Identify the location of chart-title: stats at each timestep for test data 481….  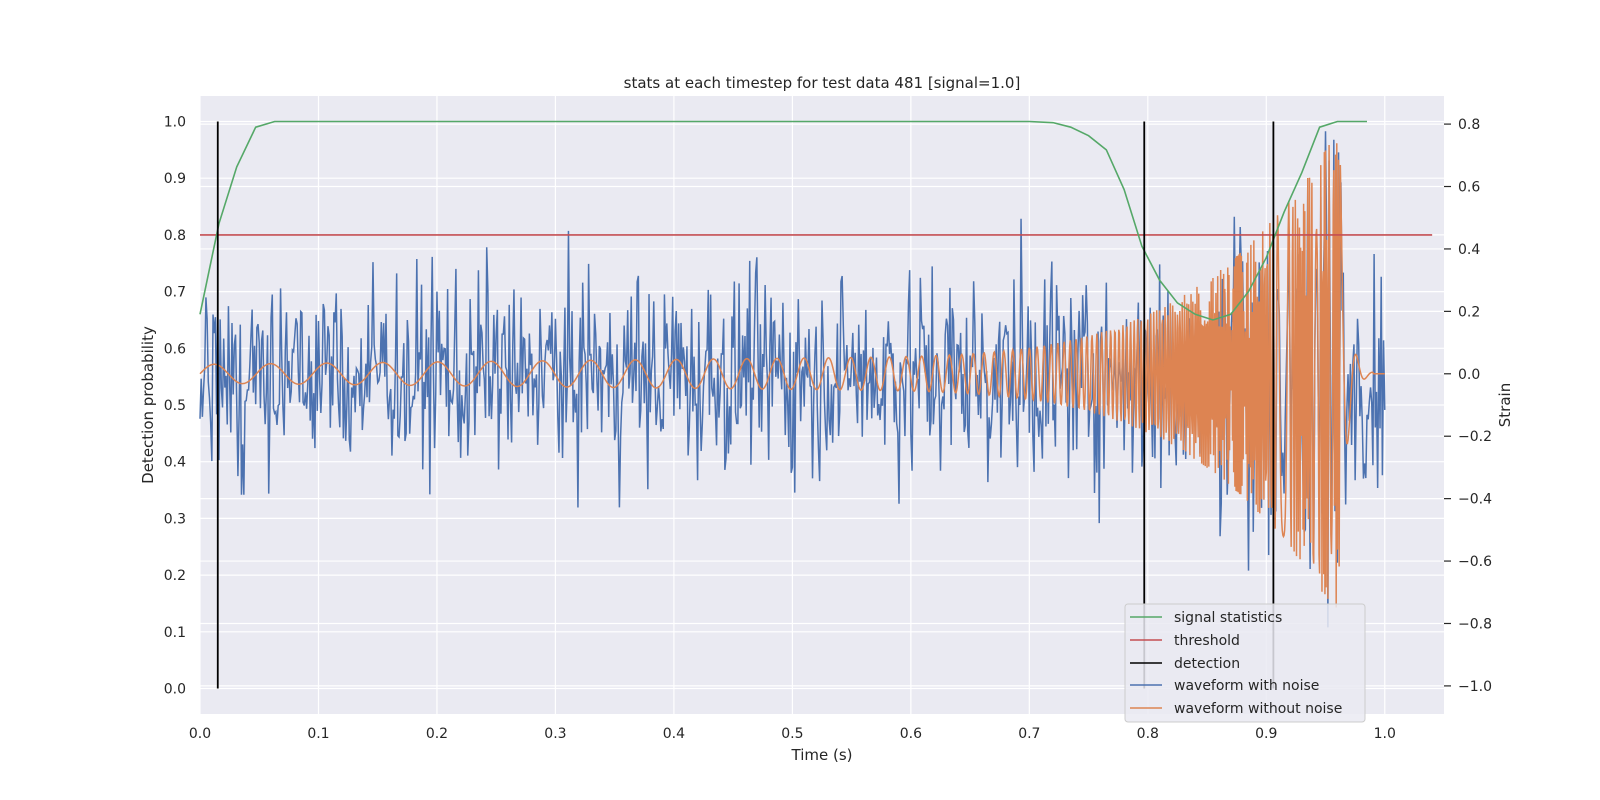
(822, 83).